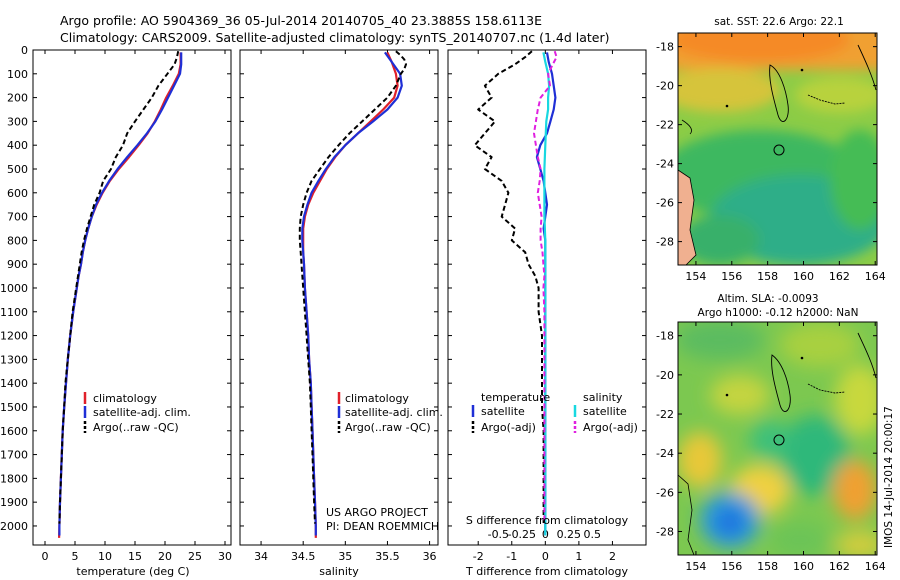 The width and height of the screenshot is (900, 580). I want to click on s-tick-label: 0.25, so click(569, 534).